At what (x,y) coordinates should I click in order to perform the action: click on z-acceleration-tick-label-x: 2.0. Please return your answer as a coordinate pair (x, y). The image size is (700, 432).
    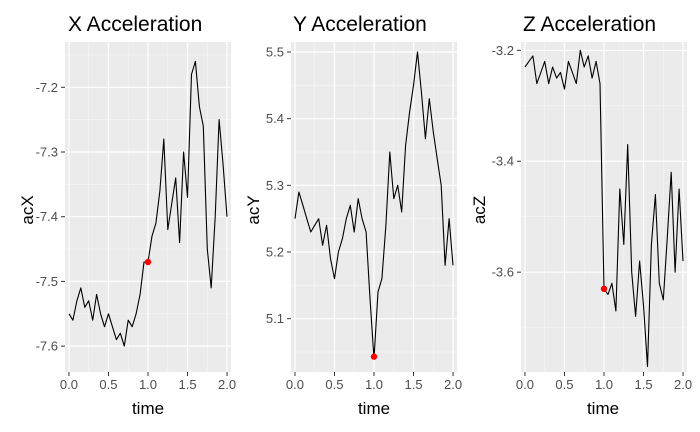
    Looking at the image, I should click on (683, 384).